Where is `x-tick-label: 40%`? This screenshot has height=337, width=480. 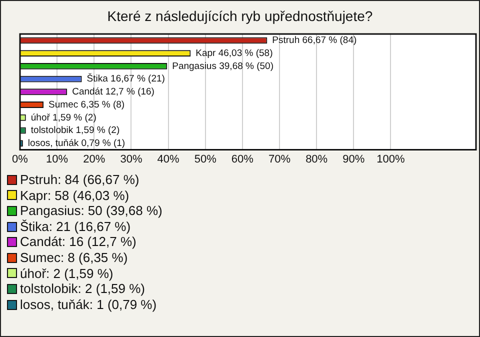 x-tick-label: 40% is located at coordinates (168, 159).